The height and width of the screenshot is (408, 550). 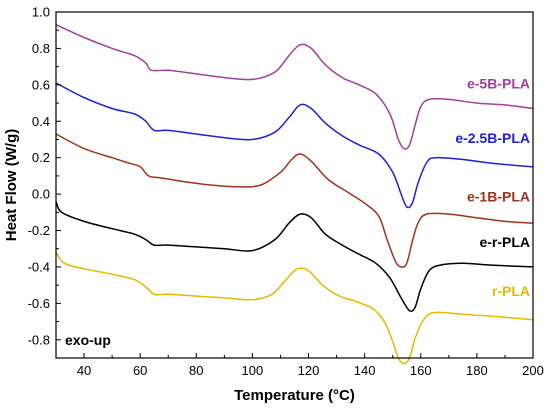 What do you see at coordinates (41, 157) in the screenshot?
I see `y-tick-label: 0.2` at bounding box center [41, 157].